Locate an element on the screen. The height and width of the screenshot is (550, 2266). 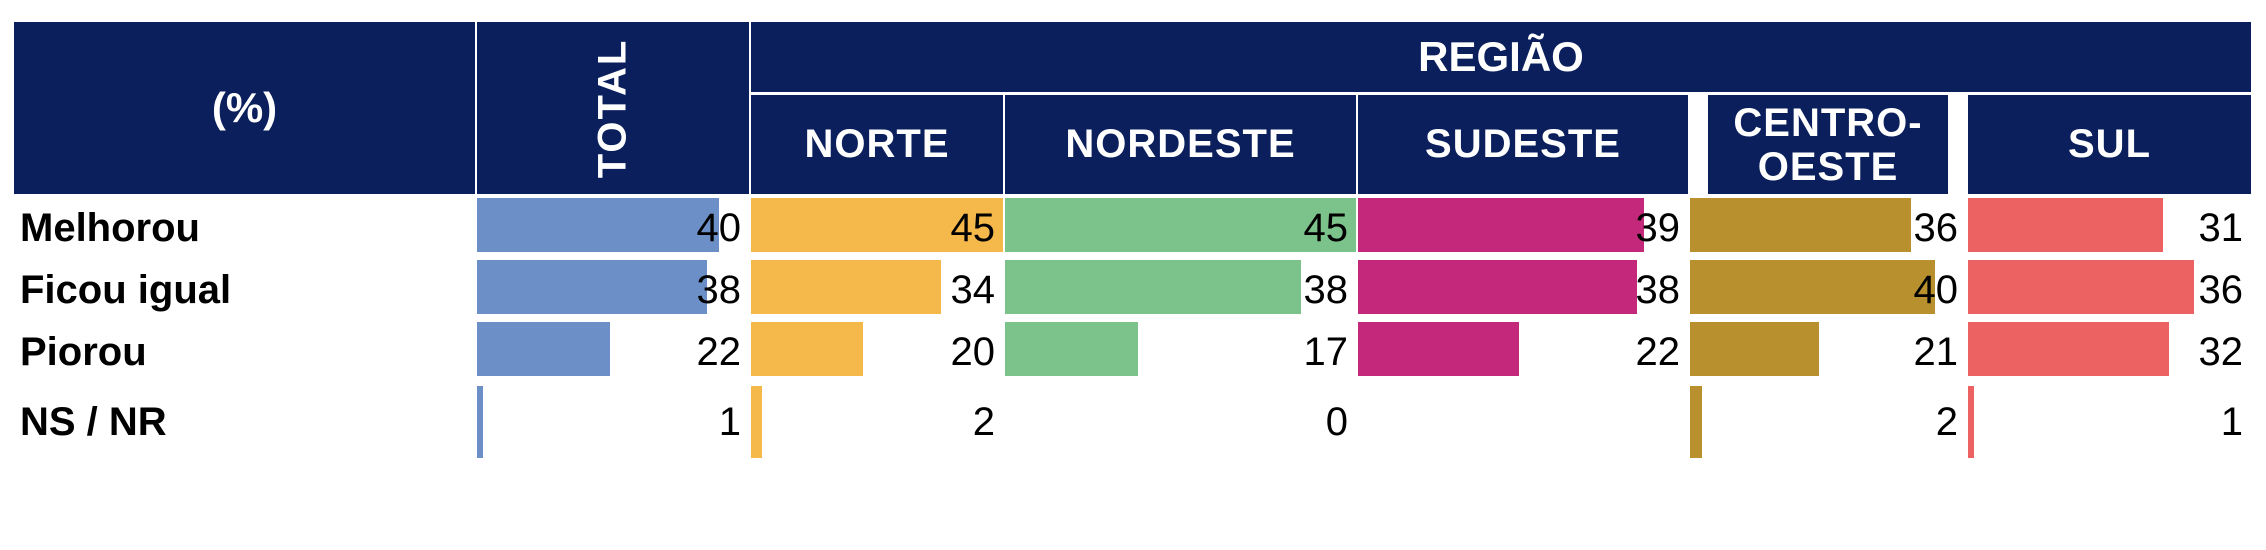
region-header-sul: SUL is located at coordinates (2109, 144).